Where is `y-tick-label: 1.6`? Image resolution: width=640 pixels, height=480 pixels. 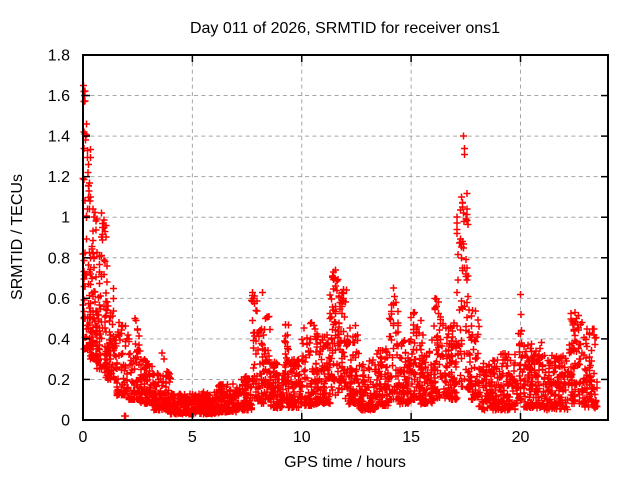 y-tick-label: 1.6 is located at coordinates (59, 96).